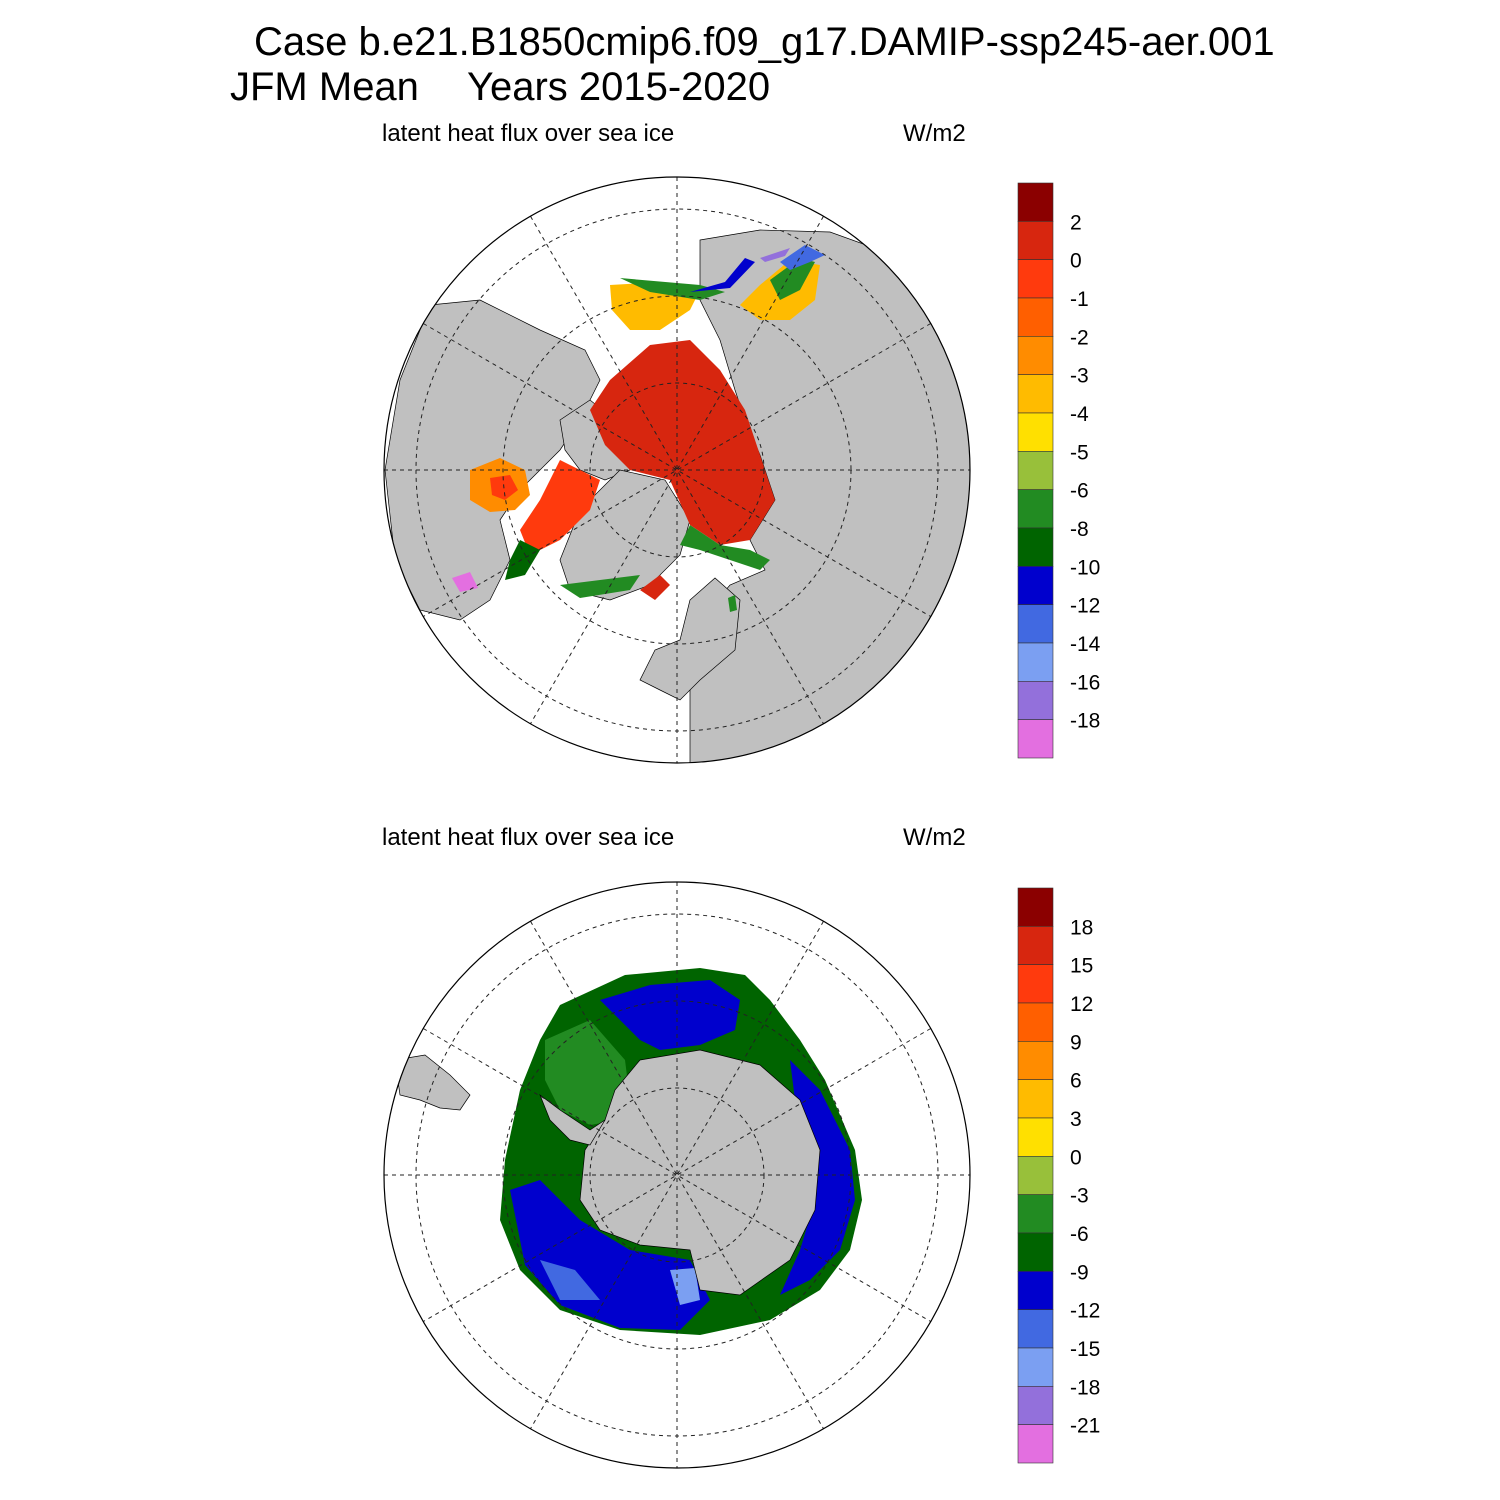 The image size is (1500, 1500). Describe the element at coordinates (1076, 1119) in the screenshot. I see `colorbar-tick-label: 3` at that location.